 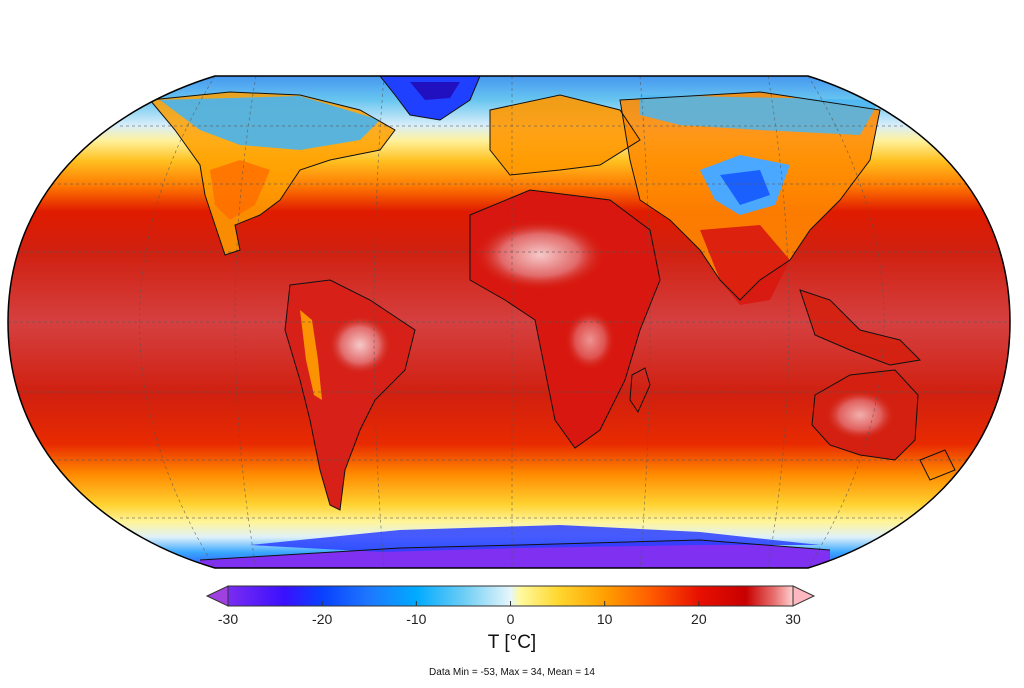 I want to click on central-africa-hot-spot, so click(x=590, y=340).